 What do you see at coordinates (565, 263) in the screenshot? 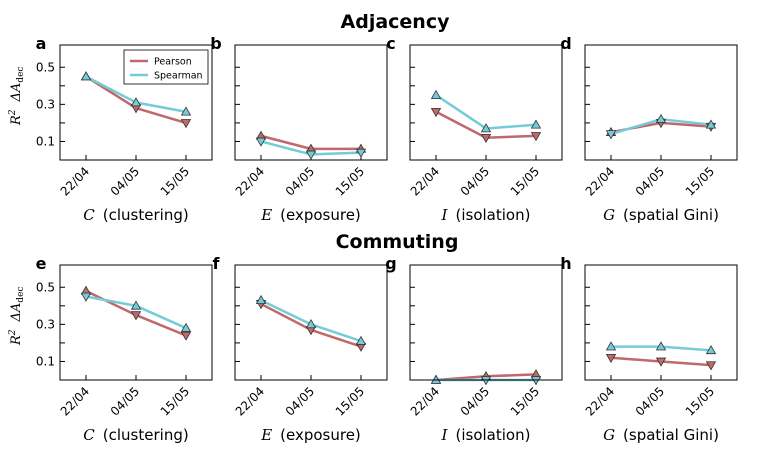
I see `panel-letter: h` at bounding box center [565, 263].